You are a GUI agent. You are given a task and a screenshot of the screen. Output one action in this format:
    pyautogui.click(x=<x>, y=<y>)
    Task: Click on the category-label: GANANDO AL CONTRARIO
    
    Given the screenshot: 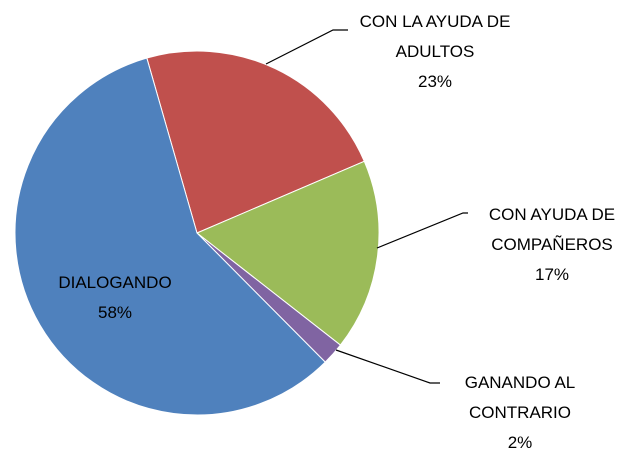 What is the action you would take?
    pyautogui.click(x=520, y=397)
    